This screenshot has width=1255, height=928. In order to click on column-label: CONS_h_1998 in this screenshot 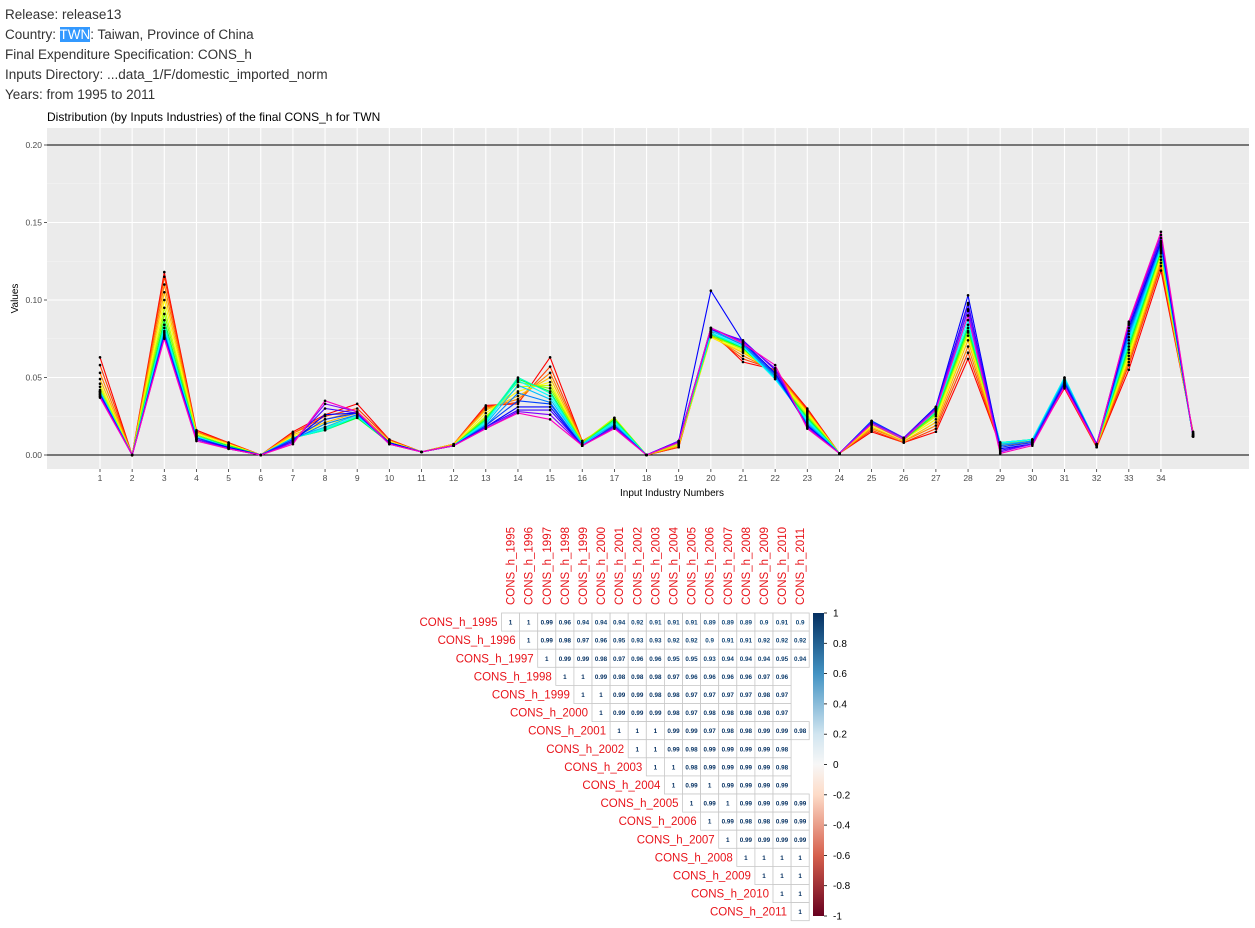, I will do `click(566, 566)`.